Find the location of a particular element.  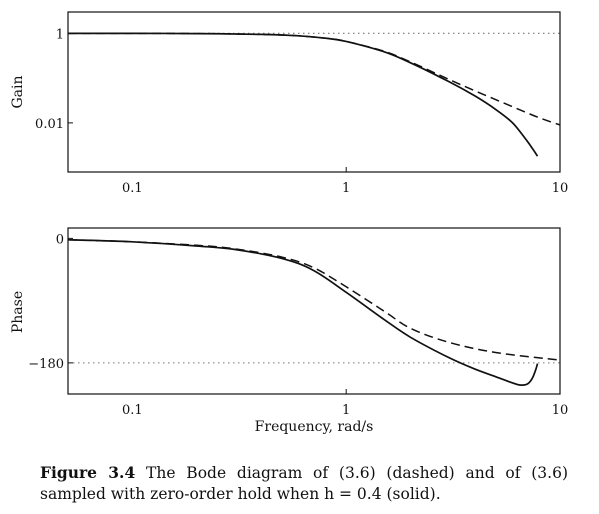

gain-x-tick-label: 1 is located at coordinates (346, 188).